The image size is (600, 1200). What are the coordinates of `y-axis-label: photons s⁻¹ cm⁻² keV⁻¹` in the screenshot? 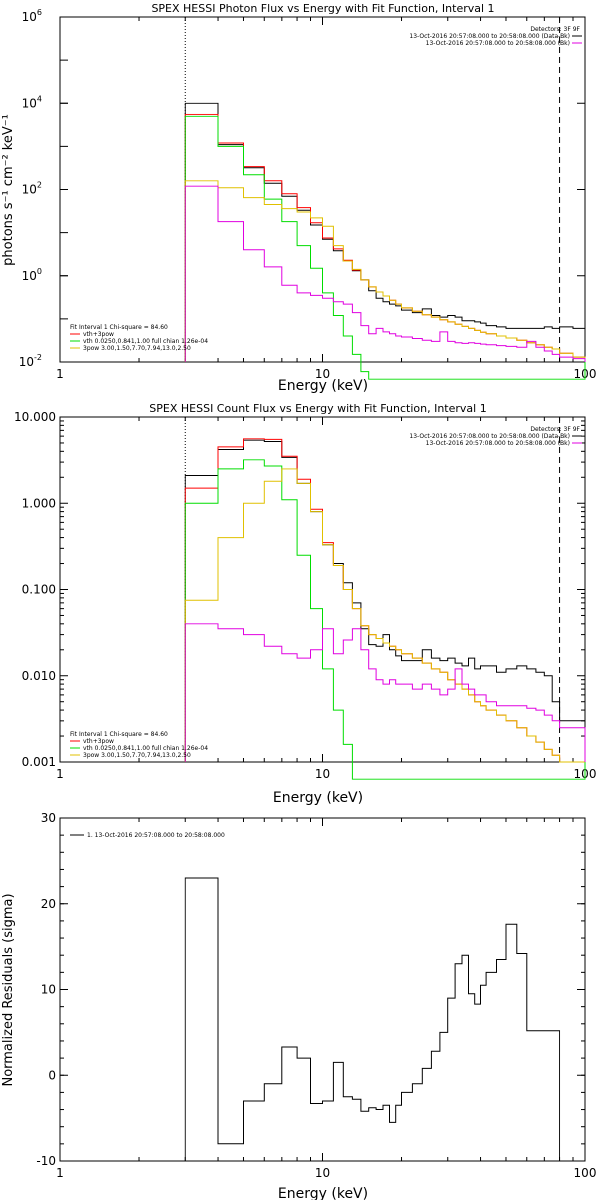 It's located at (8, 190).